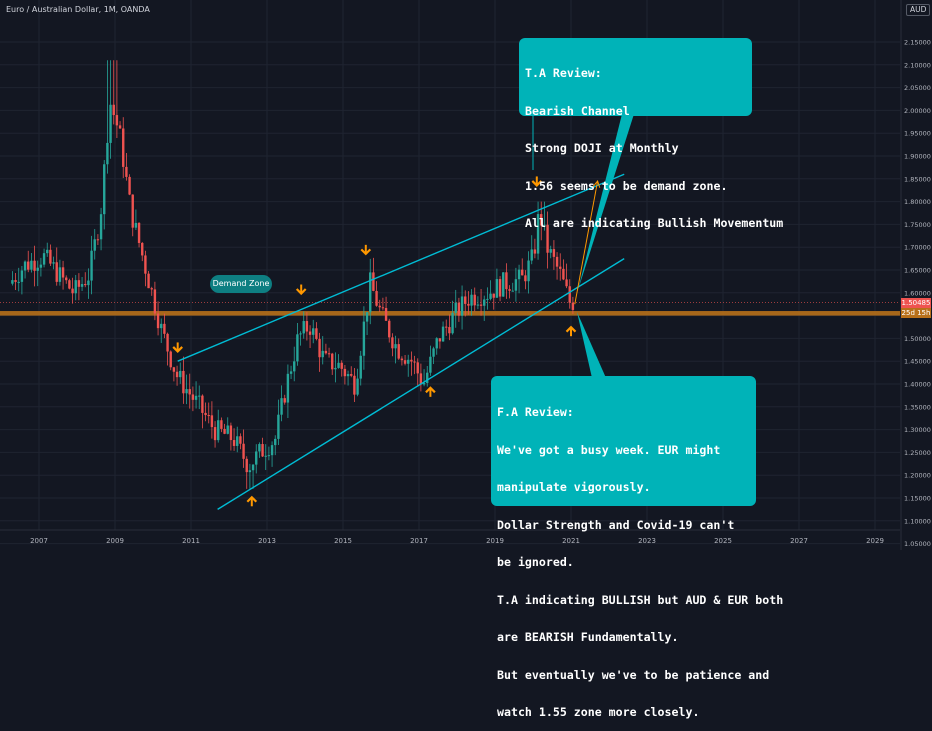 This screenshot has width=932, height=731. What do you see at coordinates (917, 157) in the screenshot?
I see `y-tick-label: 1.90000` at bounding box center [917, 157].